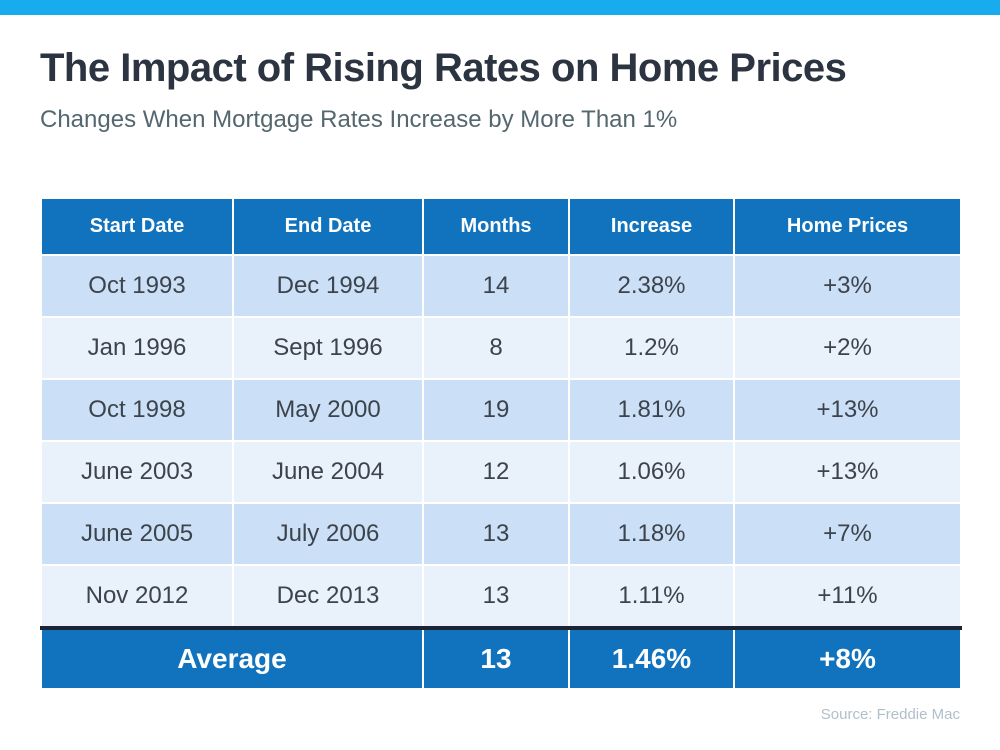 This screenshot has height=750, width=1000. I want to click on cell-start-date: June 2005, so click(137, 534).